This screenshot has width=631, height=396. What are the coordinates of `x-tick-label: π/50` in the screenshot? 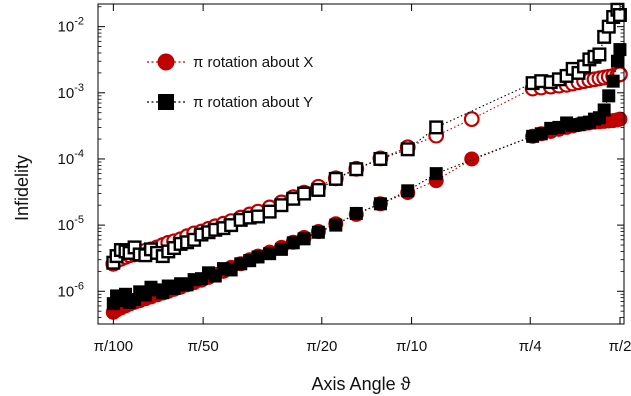 It's located at (203, 346).